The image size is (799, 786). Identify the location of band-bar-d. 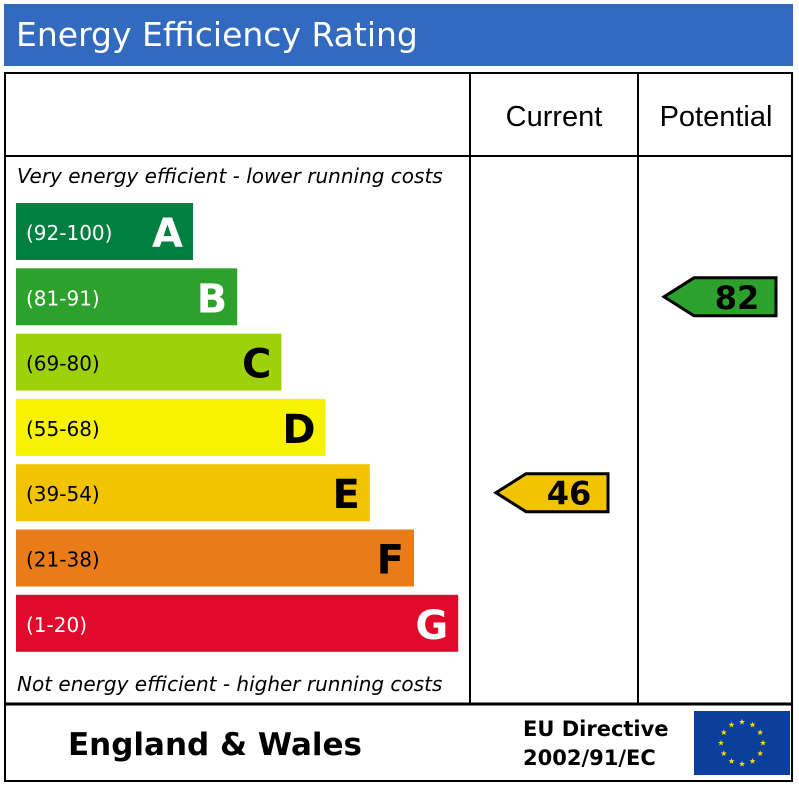
(171, 427).